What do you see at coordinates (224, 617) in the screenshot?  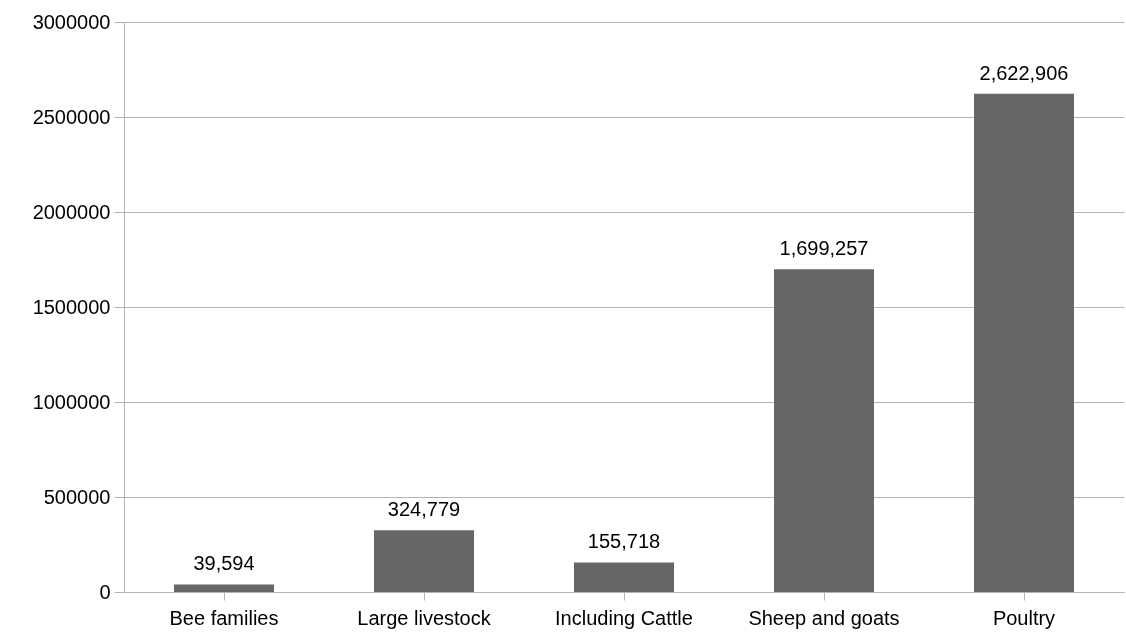 I see `x-tick-label: Bee families` at bounding box center [224, 617].